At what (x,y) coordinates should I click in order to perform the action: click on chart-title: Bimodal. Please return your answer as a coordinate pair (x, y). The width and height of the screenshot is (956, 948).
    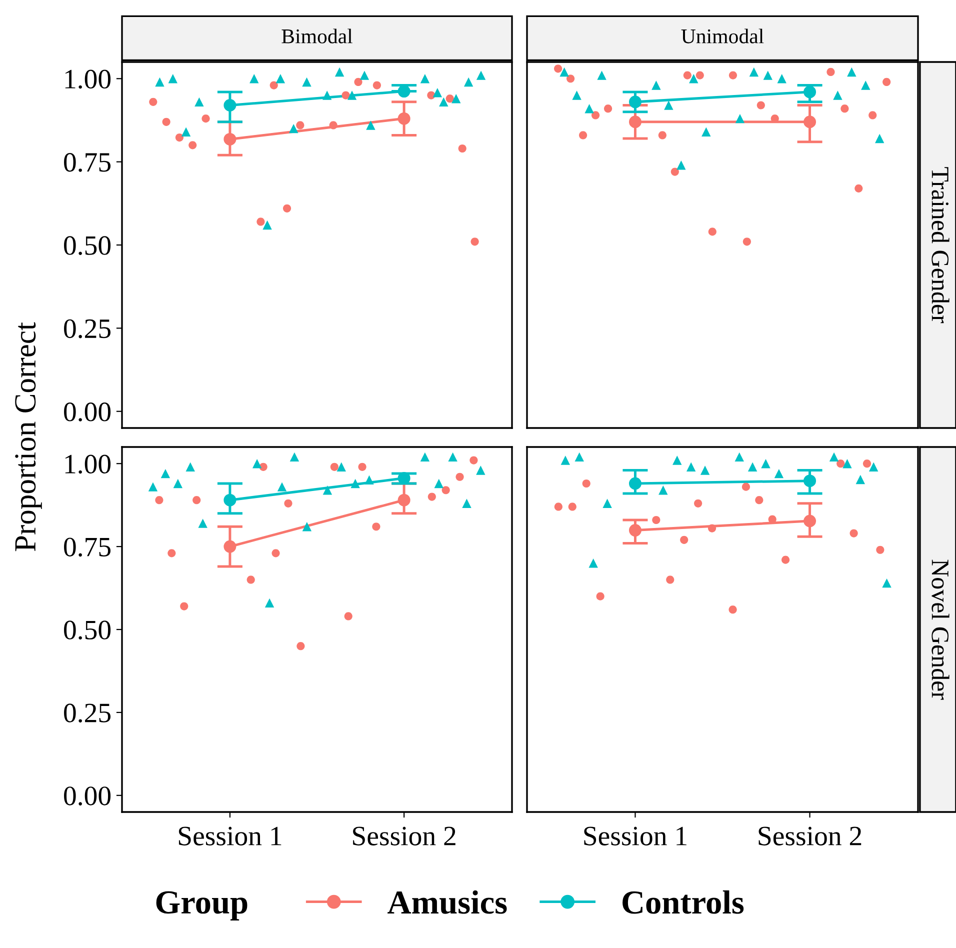
    Looking at the image, I should click on (317, 36).